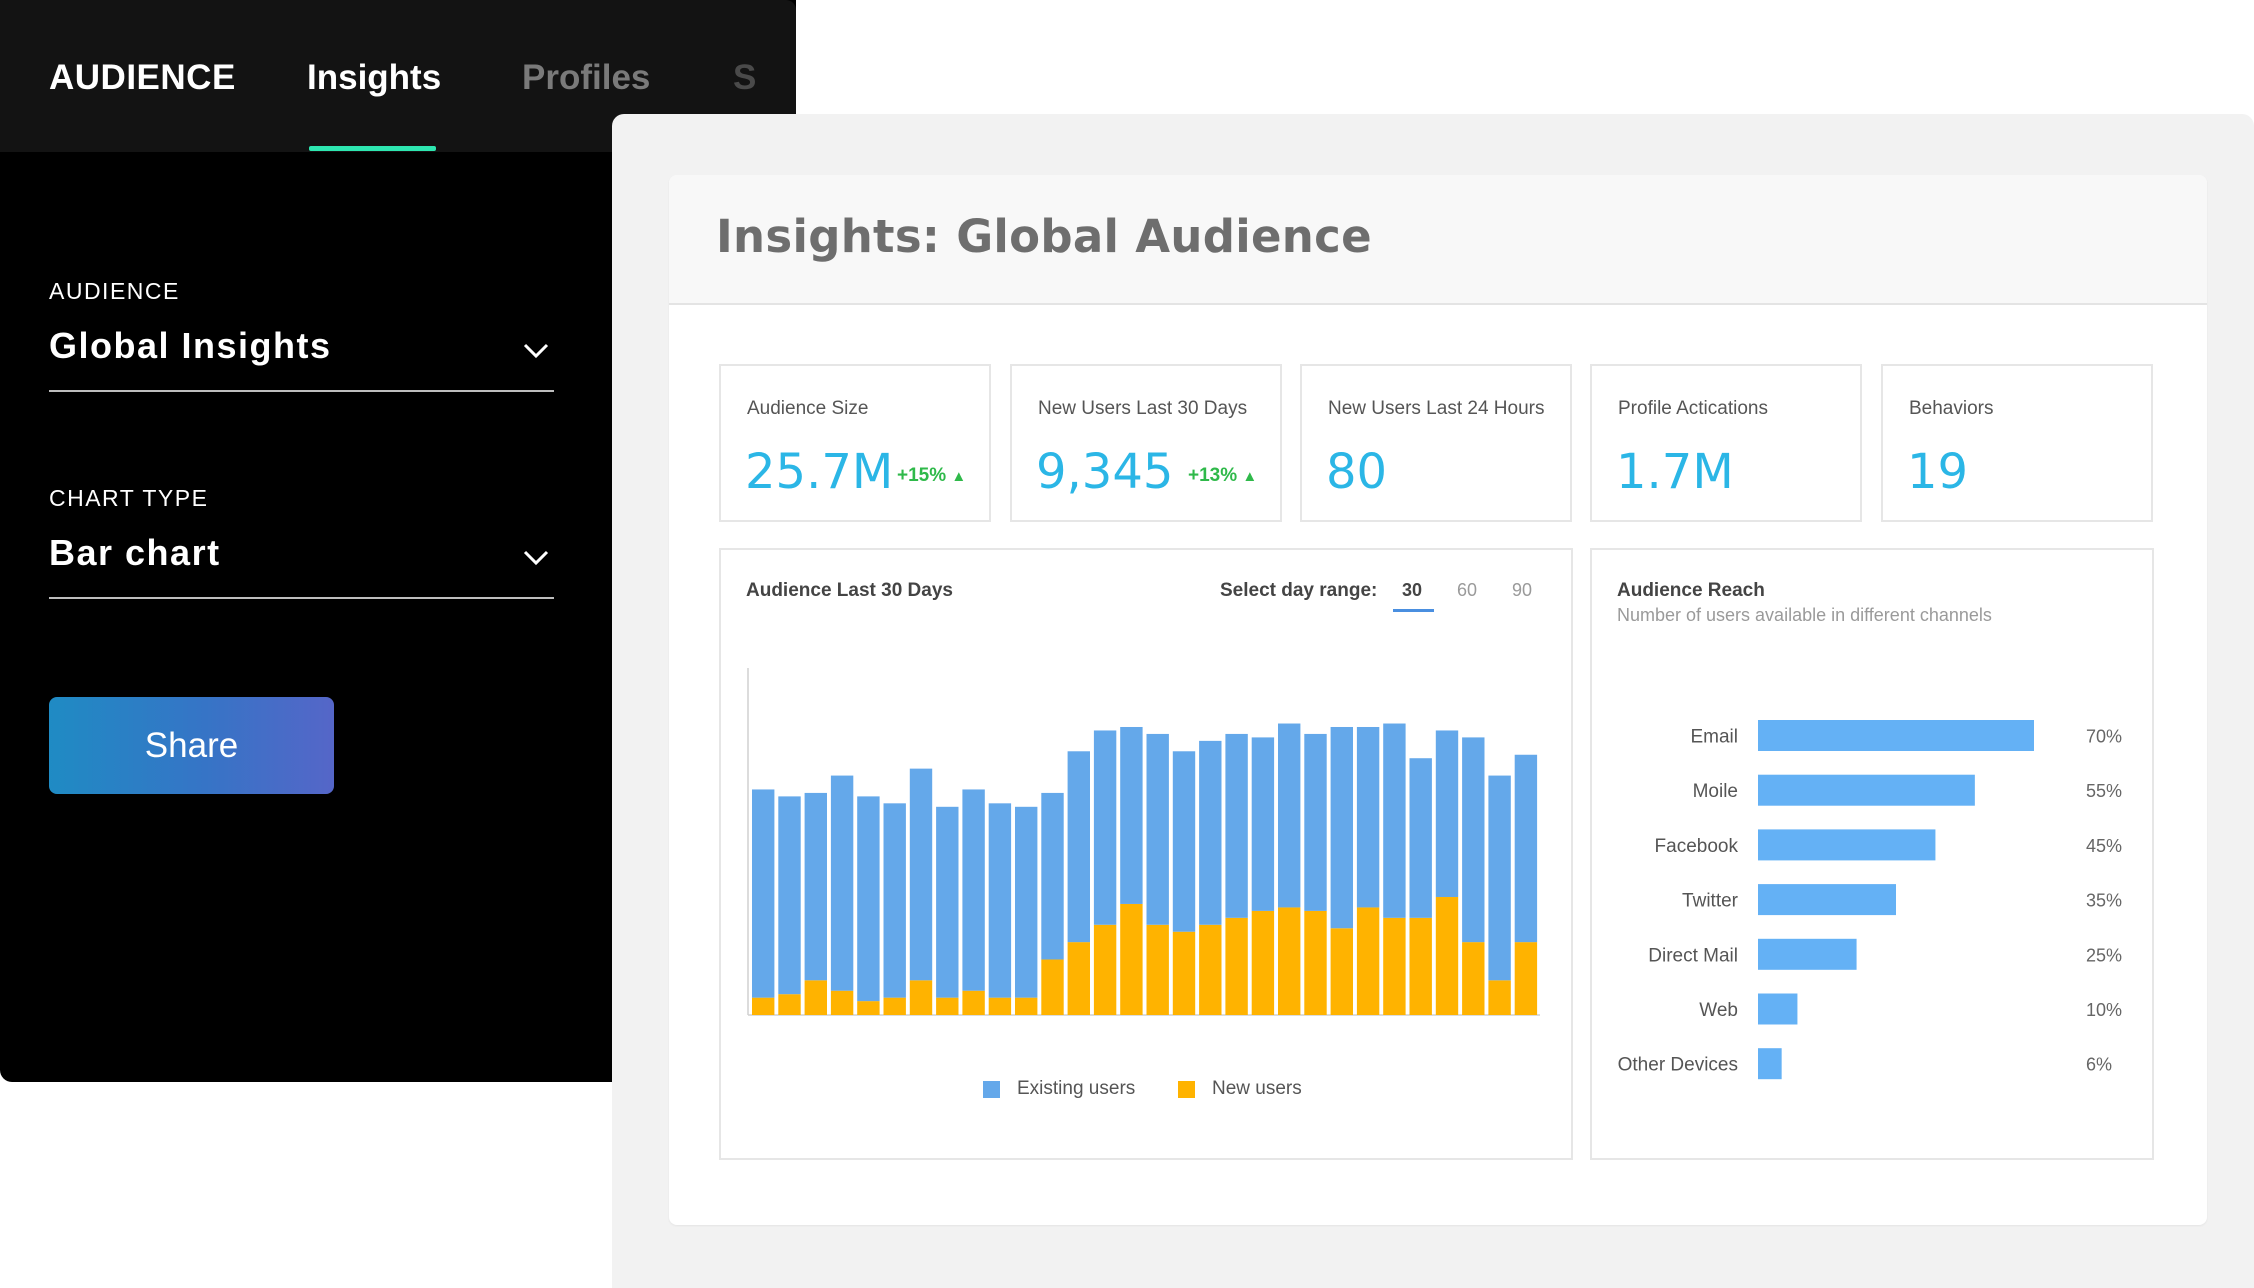 This screenshot has width=2254, height=1288. What do you see at coordinates (1257, 1088) in the screenshot?
I see `legend-new-users: New users` at bounding box center [1257, 1088].